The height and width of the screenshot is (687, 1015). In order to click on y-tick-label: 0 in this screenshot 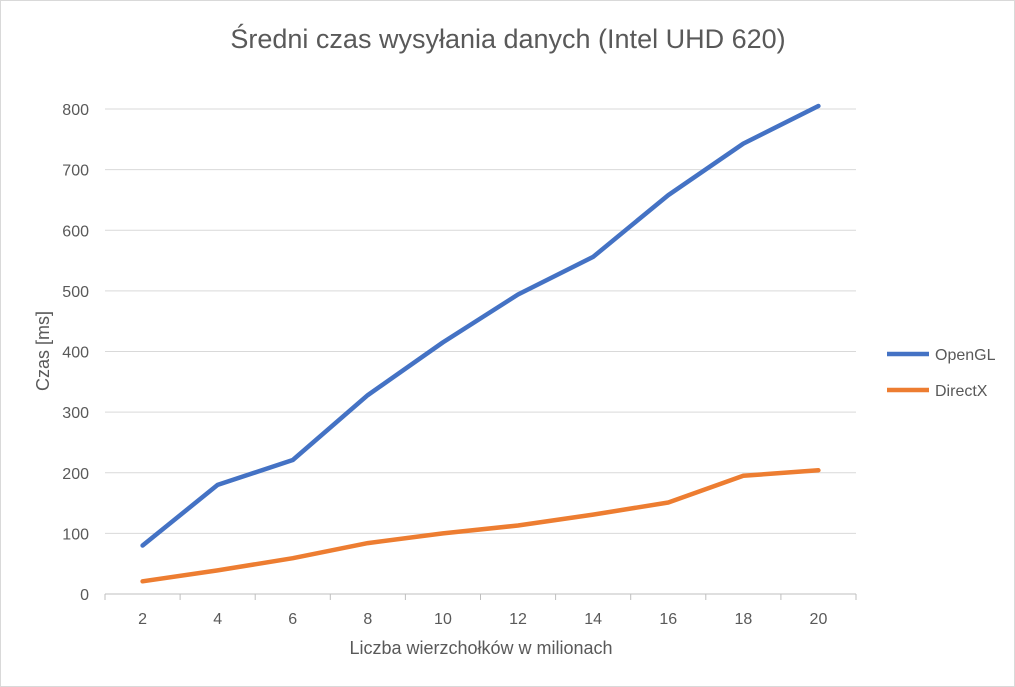, I will do `click(84, 595)`.